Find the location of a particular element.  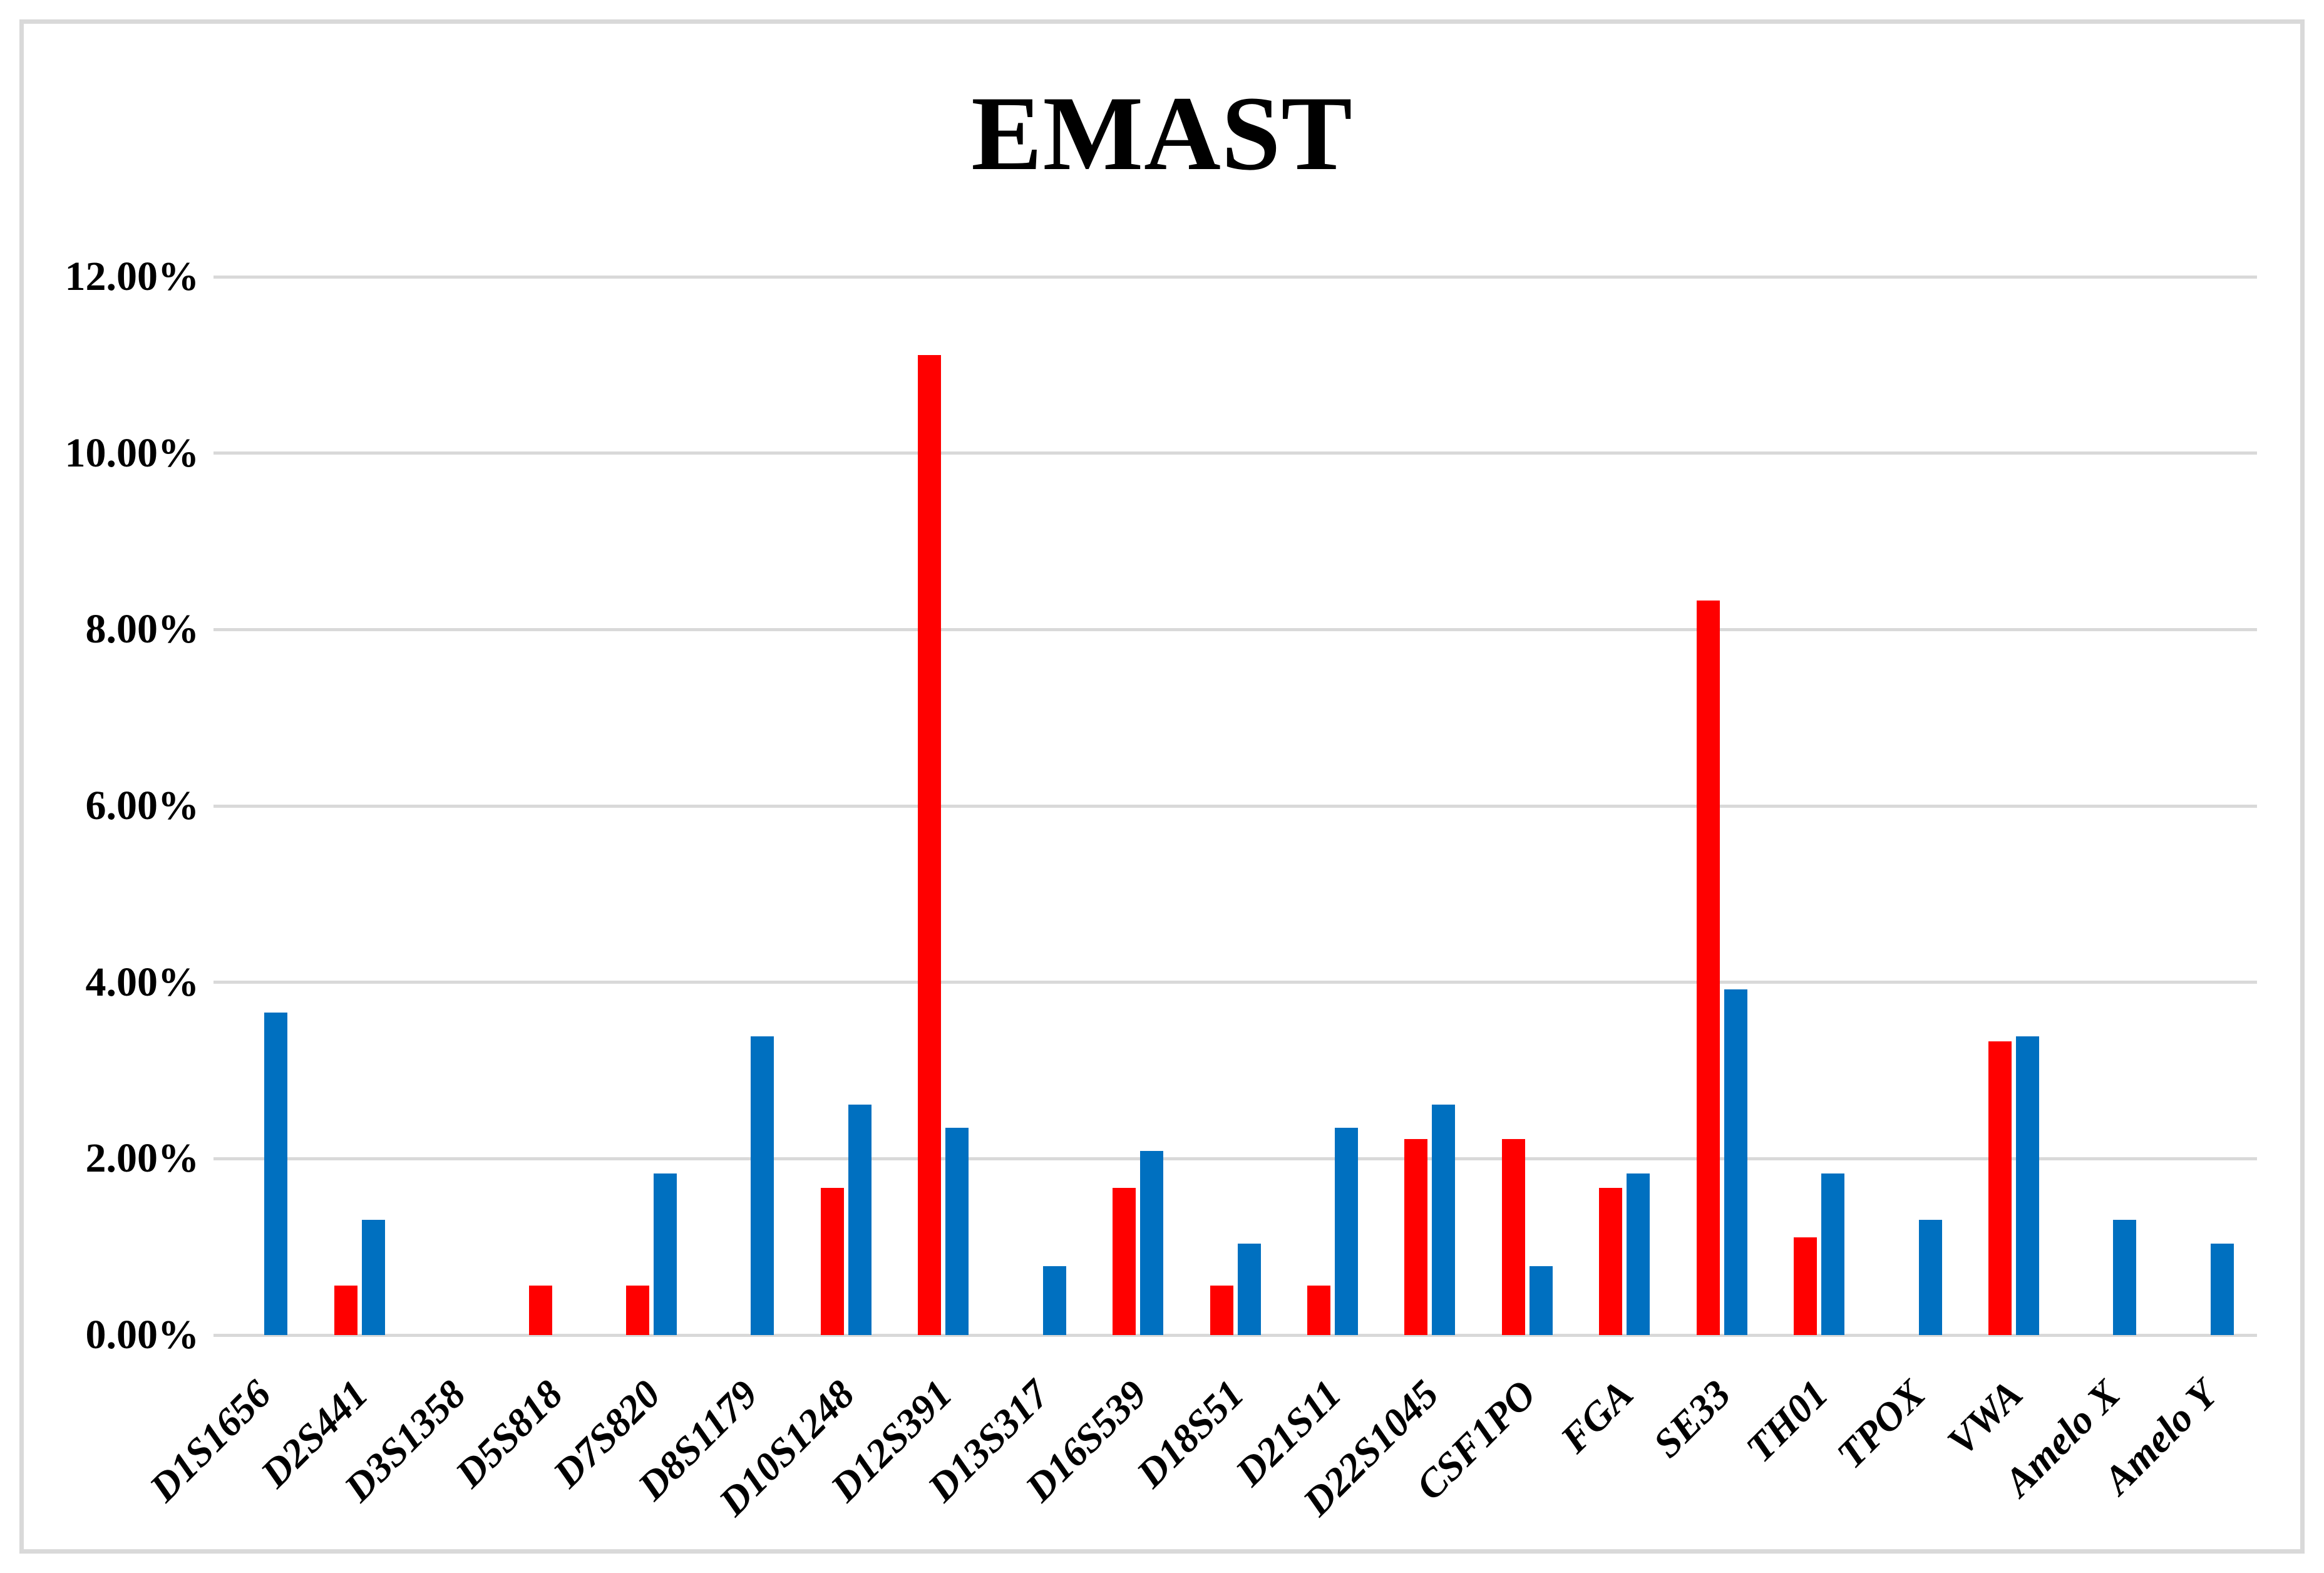

bar-blue-D2S441 is located at coordinates (373, 1277).